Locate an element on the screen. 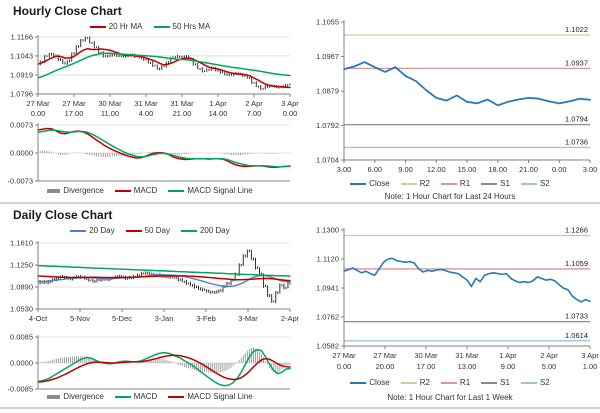  svg-text: 1.0794 is located at coordinates (576, 119).